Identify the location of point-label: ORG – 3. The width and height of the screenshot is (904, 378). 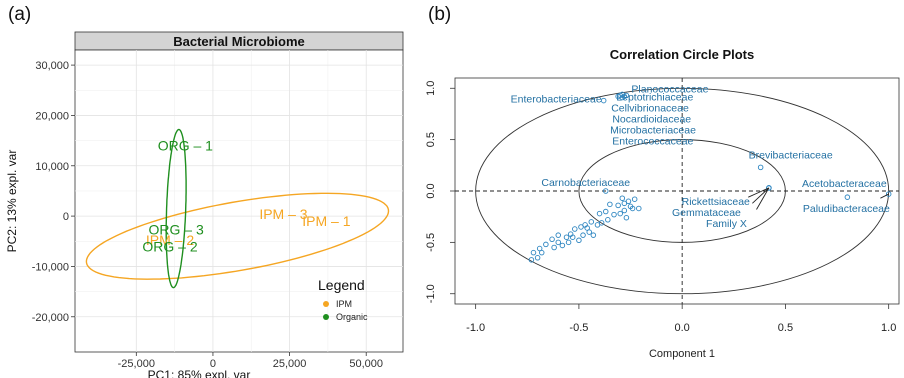
(176, 230).